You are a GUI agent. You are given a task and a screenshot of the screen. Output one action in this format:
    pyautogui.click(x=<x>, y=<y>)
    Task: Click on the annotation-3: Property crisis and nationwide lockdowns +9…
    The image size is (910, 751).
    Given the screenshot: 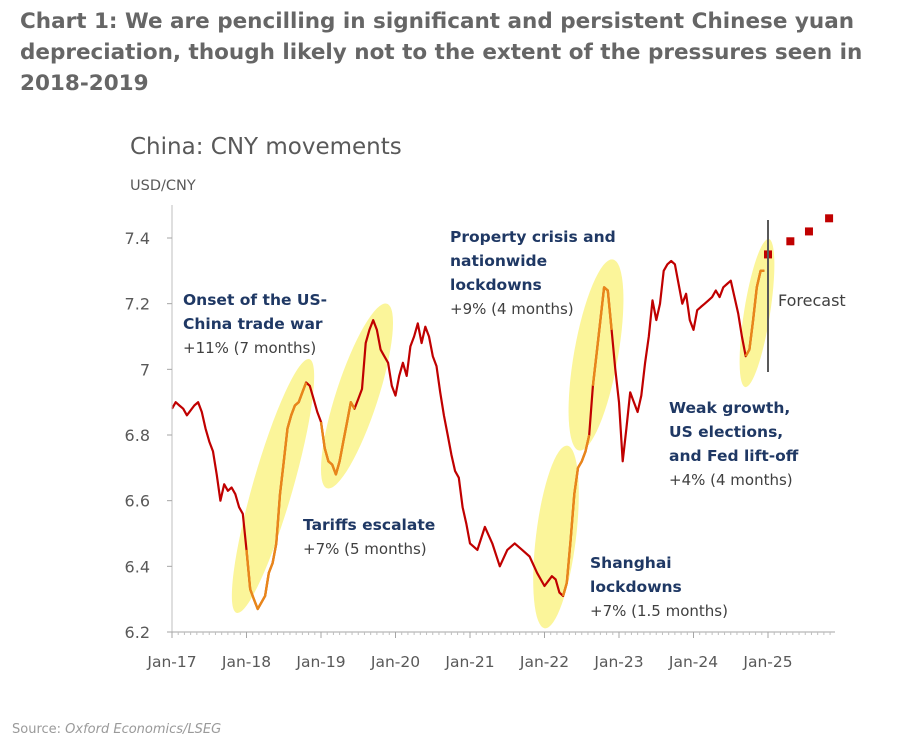 What is the action you would take?
    pyautogui.click(x=533, y=273)
    